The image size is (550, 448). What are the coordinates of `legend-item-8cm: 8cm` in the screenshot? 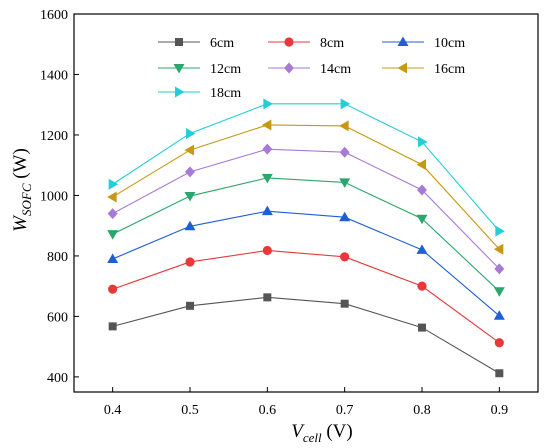 It's located at (306, 43).